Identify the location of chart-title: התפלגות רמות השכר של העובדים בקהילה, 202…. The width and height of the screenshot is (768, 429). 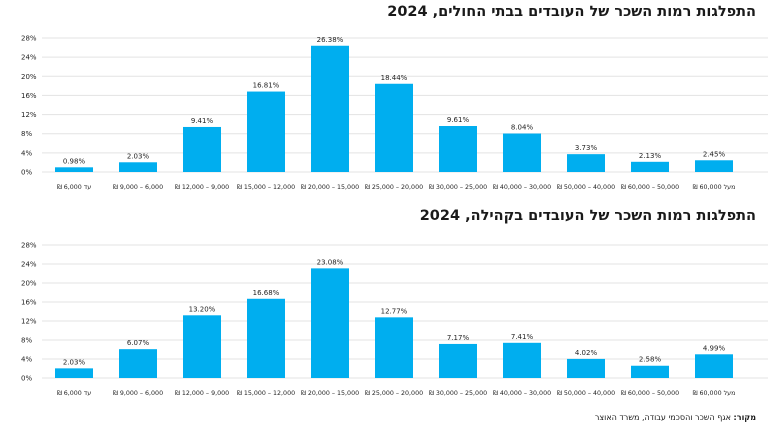
(587, 216).